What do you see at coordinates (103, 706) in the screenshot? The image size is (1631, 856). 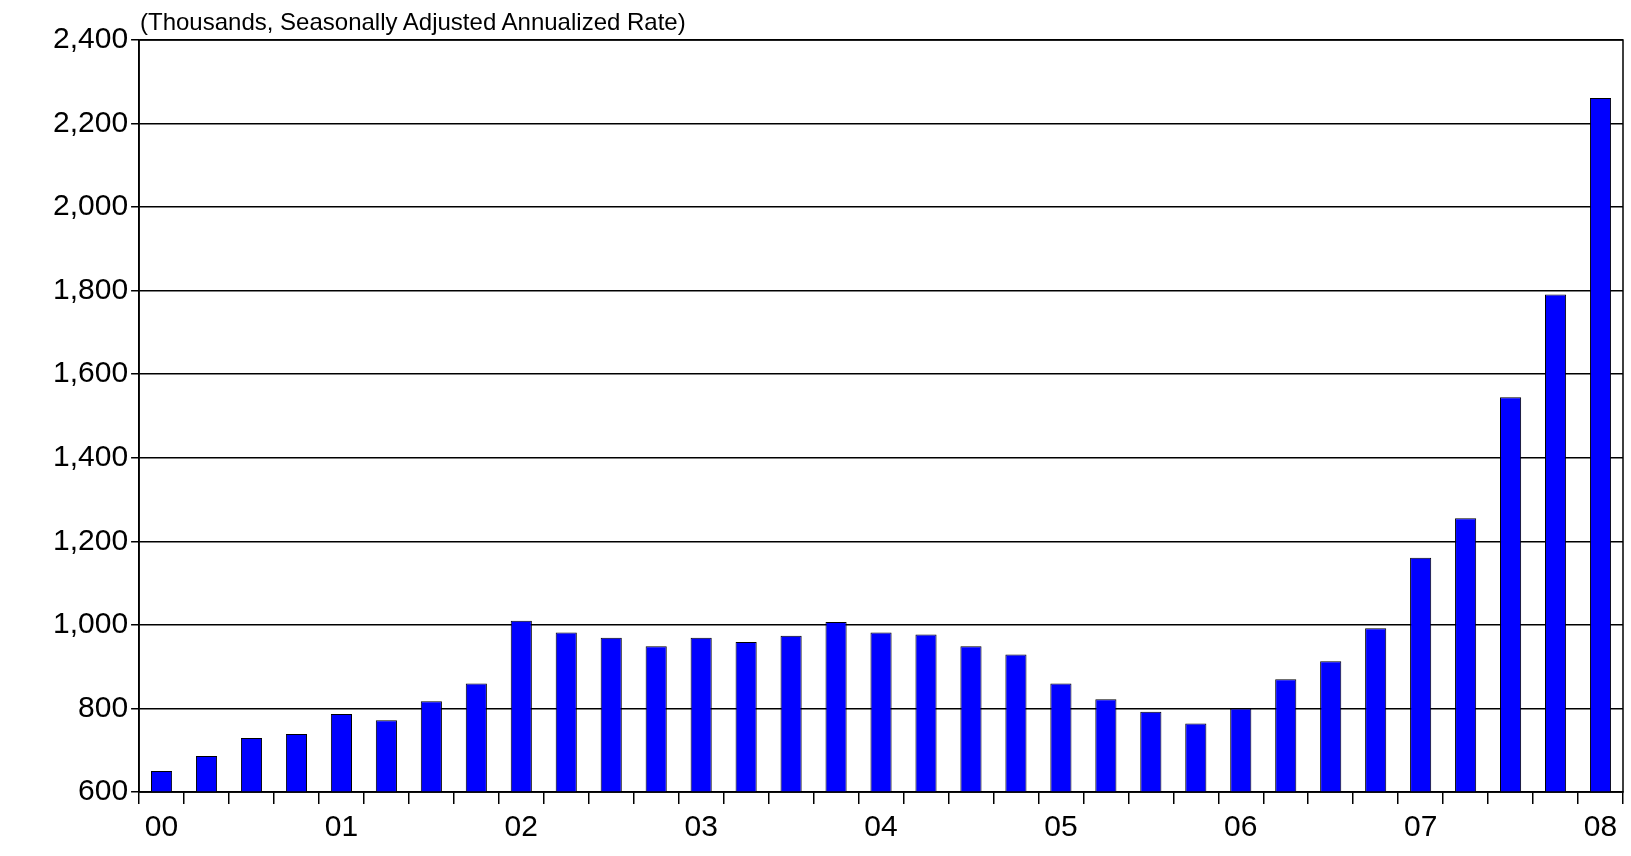 I see `y-tick-label: 800` at bounding box center [103, 706].